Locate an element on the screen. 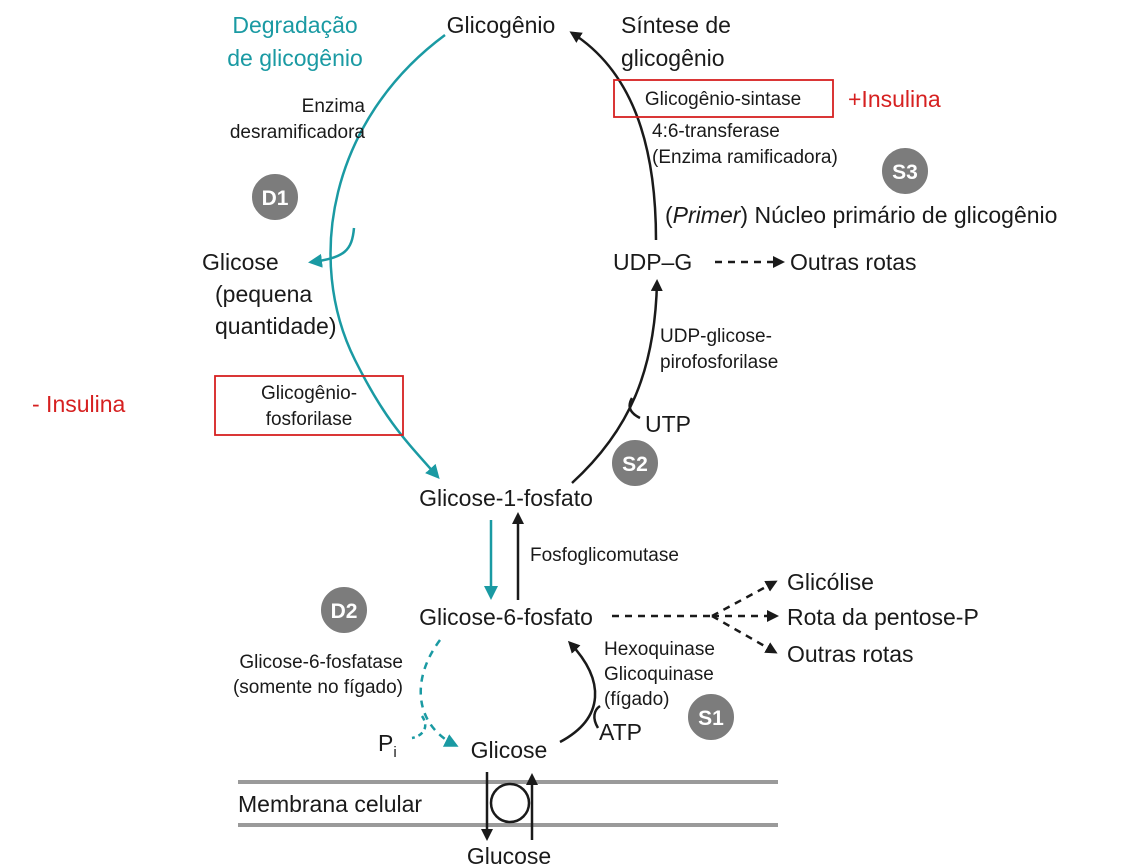 This screenshot has width=1139, height=866. node-atp: ATP is located at coordinates (620, 732).